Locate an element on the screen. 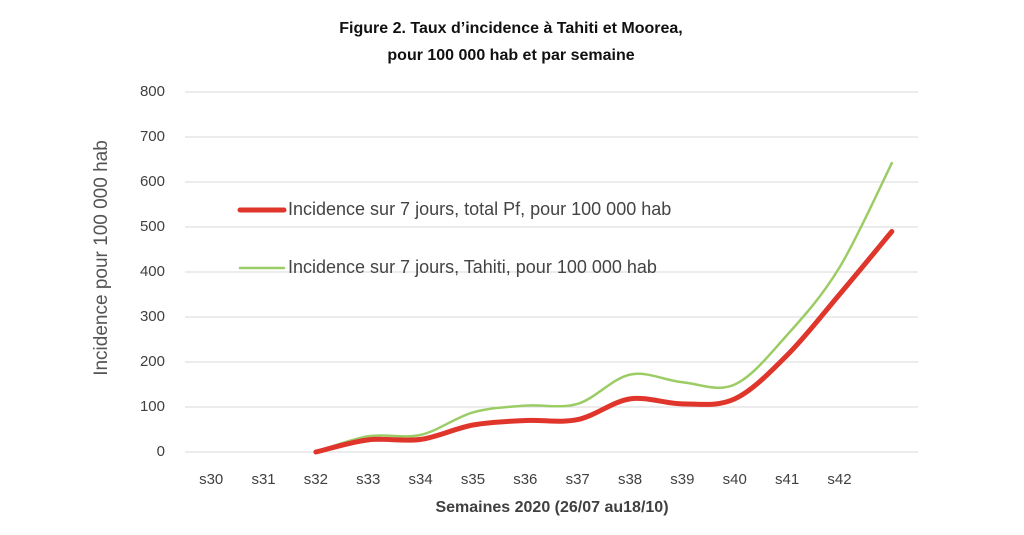  y-tick-label: 400 is located at coordinates (152, 271).